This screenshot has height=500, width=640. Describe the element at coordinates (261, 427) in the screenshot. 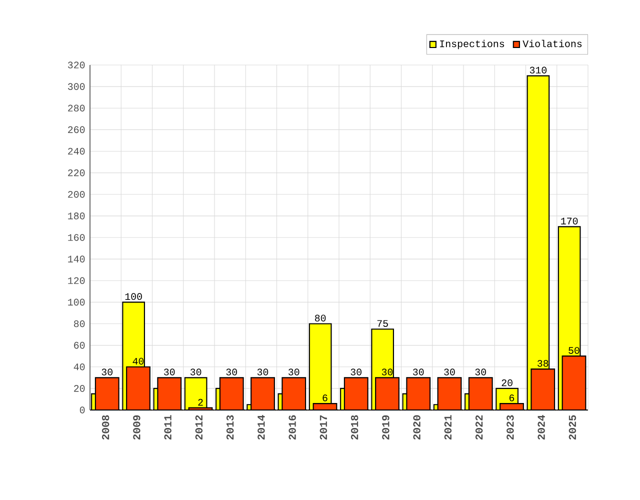

I see `x-tick-label: 2014` at that location.